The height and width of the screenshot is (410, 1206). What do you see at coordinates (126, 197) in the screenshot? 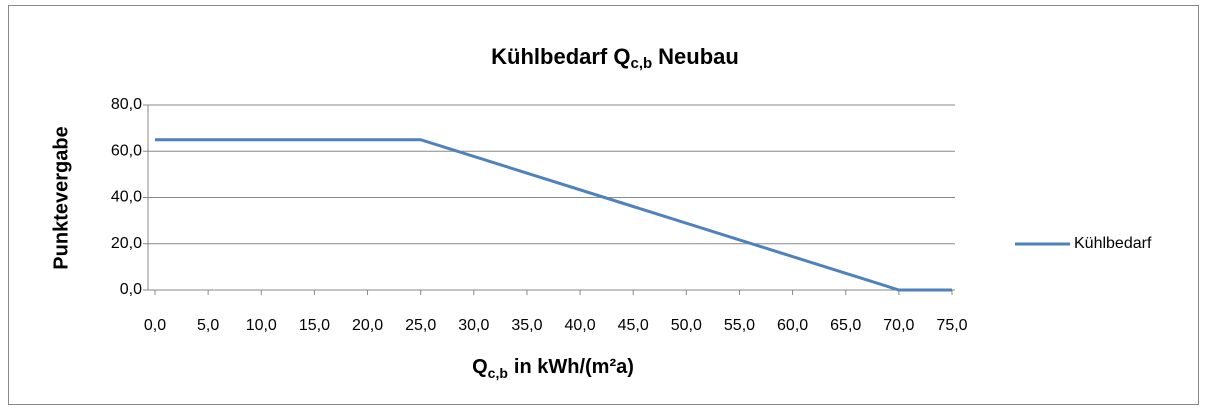
I see `y-tick-label: 40,0` at bounding box center [126, 197].